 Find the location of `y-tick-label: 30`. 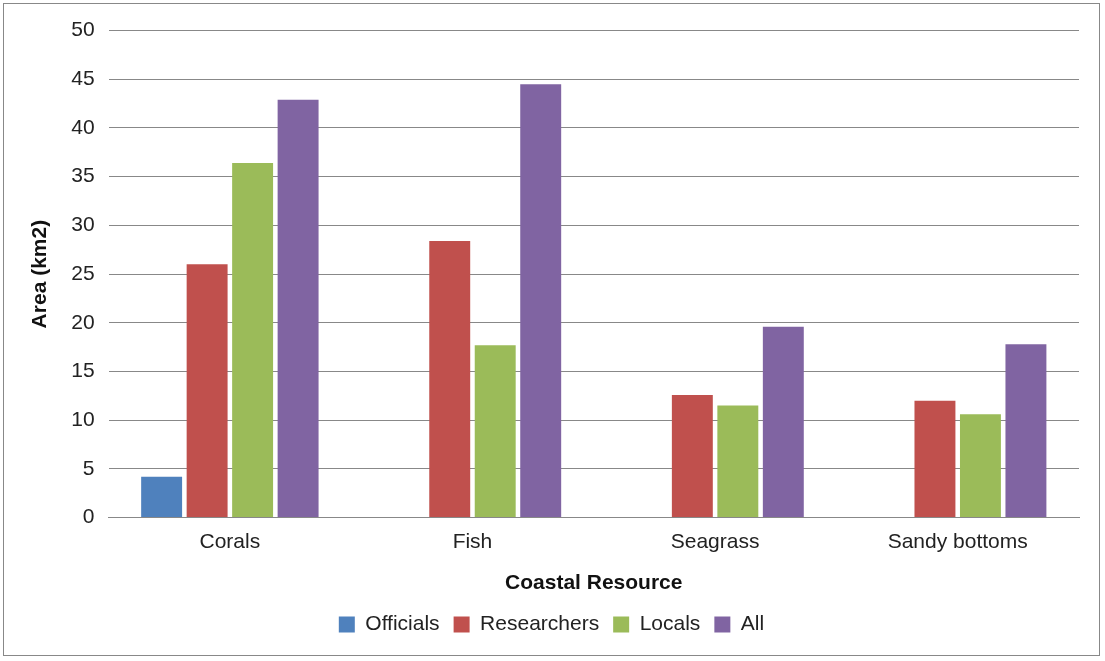

y-tick-label: 30 is located at coordinates (83, 224).